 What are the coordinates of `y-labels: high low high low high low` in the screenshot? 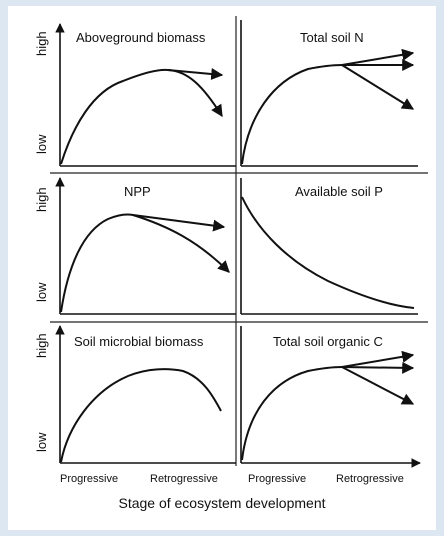 It's located at (41, 241).